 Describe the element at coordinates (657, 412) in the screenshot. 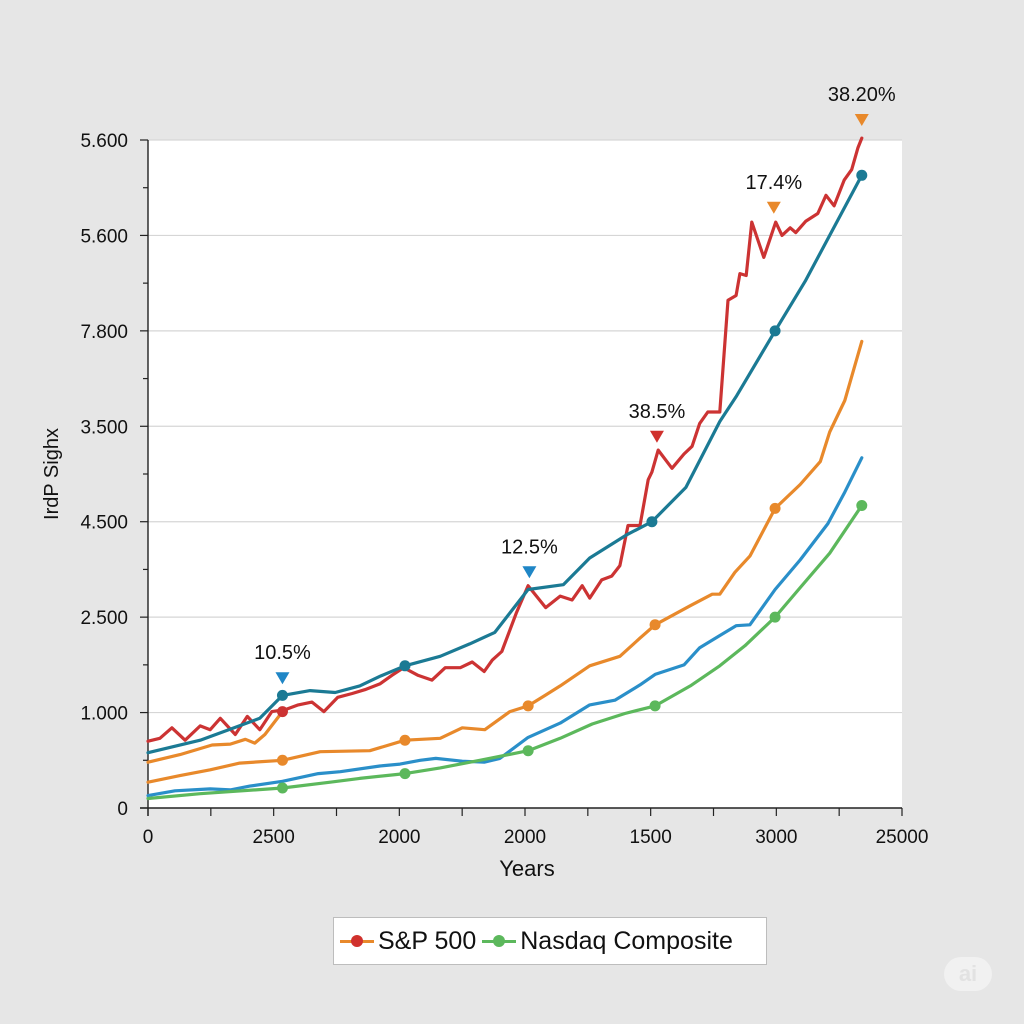

I see `annotation-label: 38.5%` at that location.